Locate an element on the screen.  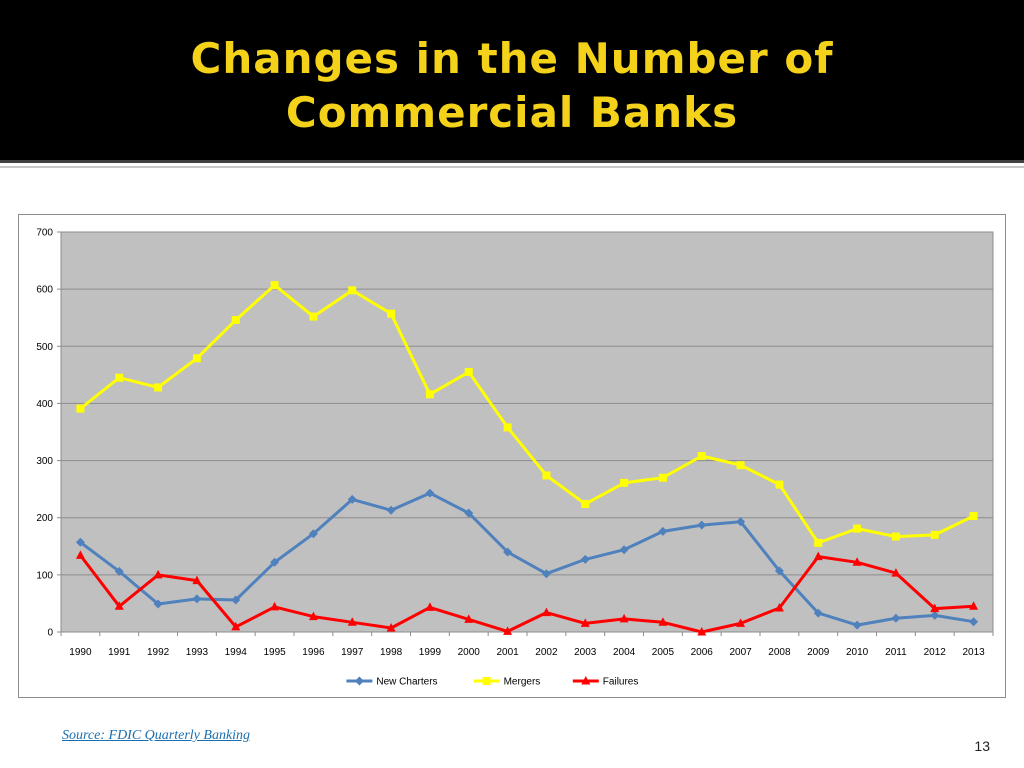
y-tick-label: 100 is located at coordinates (44, 575).